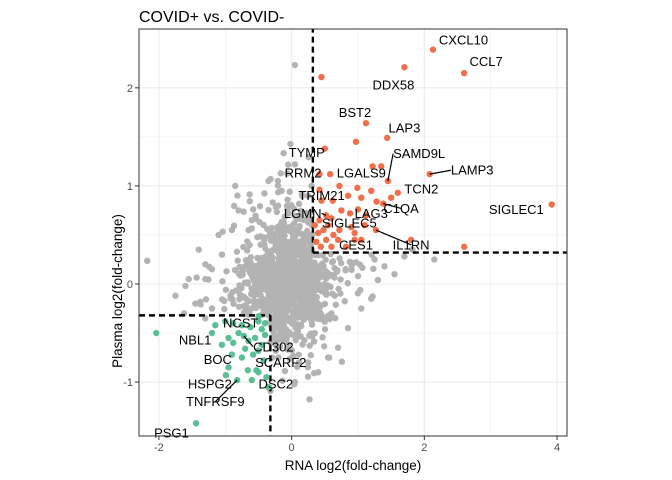 This screenshot has width=672, height=480. What do you see at coordinates (331, 218) in the screenshot?
I see `gene-point-siglec5` at bounding box center [331, 218].